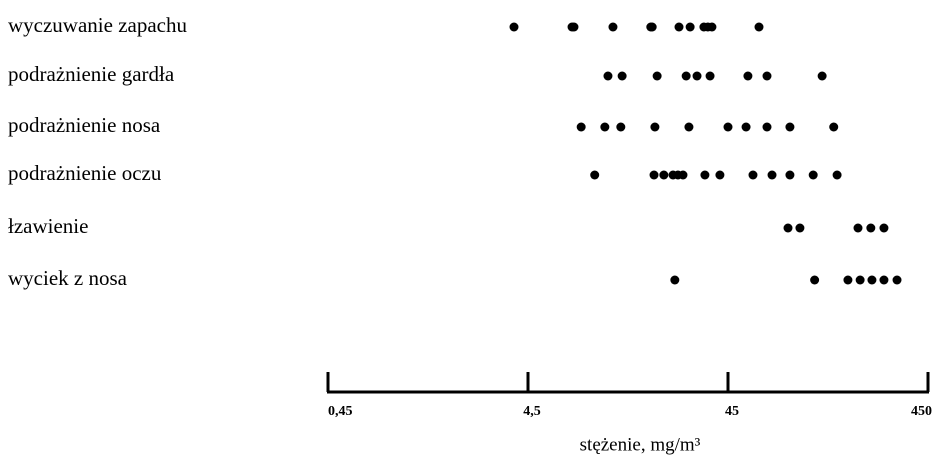 Image resolution: width=934 pixels, height=464 pixels. What do you see at coordinates (84, 125) in the screenshot?
I see `category-label: podrażnienie nosa` at bounding box center [84, 125].